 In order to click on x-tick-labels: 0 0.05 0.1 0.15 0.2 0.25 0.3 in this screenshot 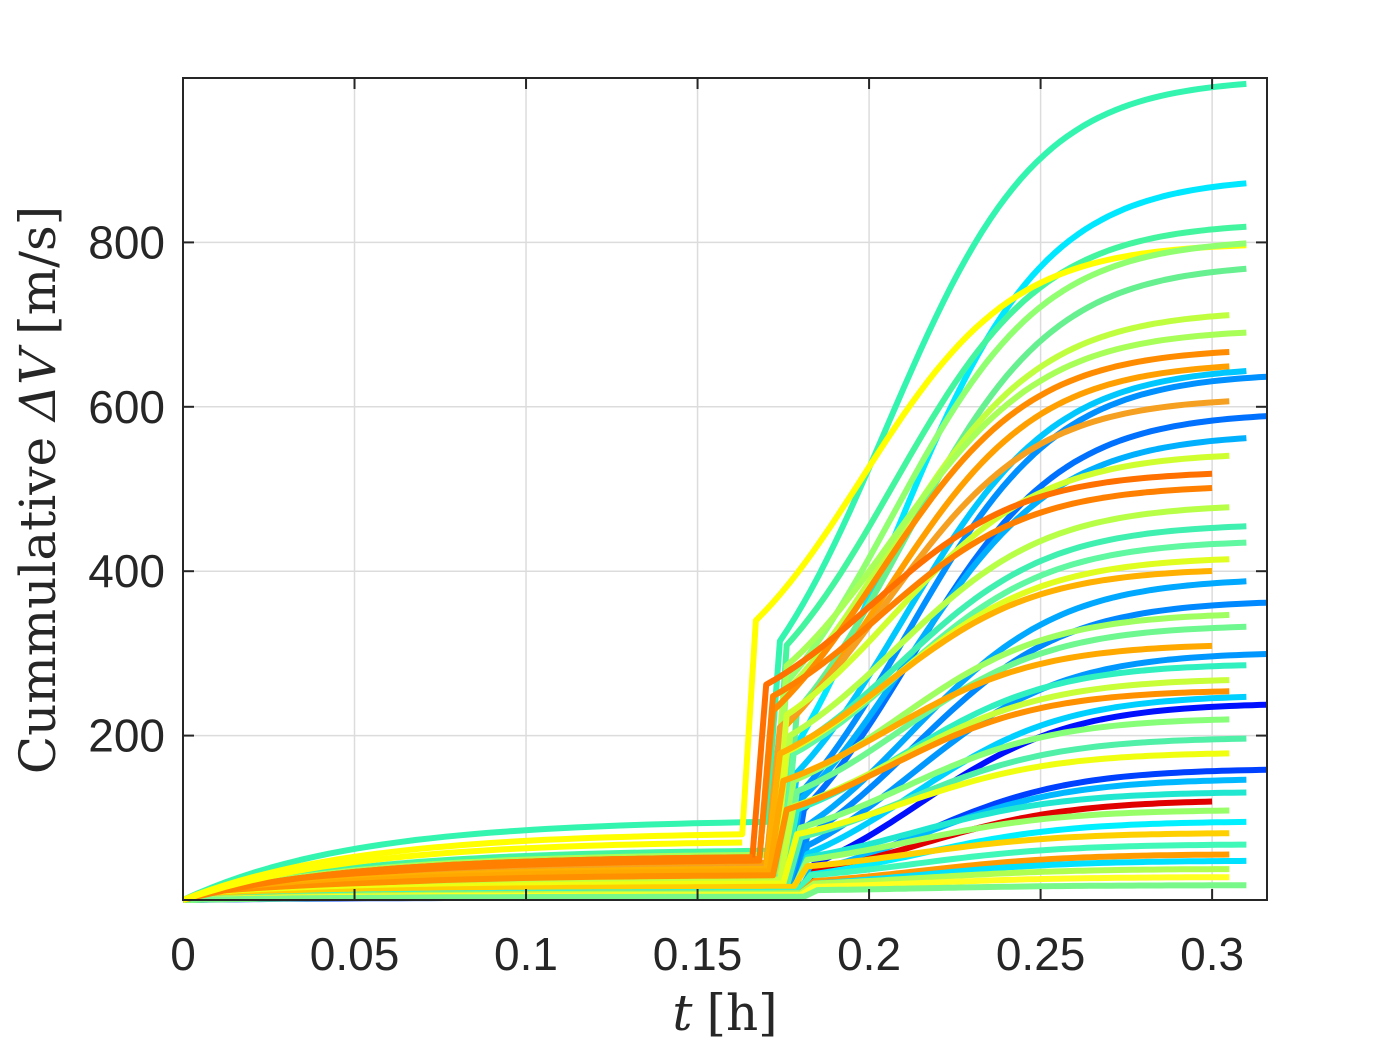, I will do `click(707, 954)`.